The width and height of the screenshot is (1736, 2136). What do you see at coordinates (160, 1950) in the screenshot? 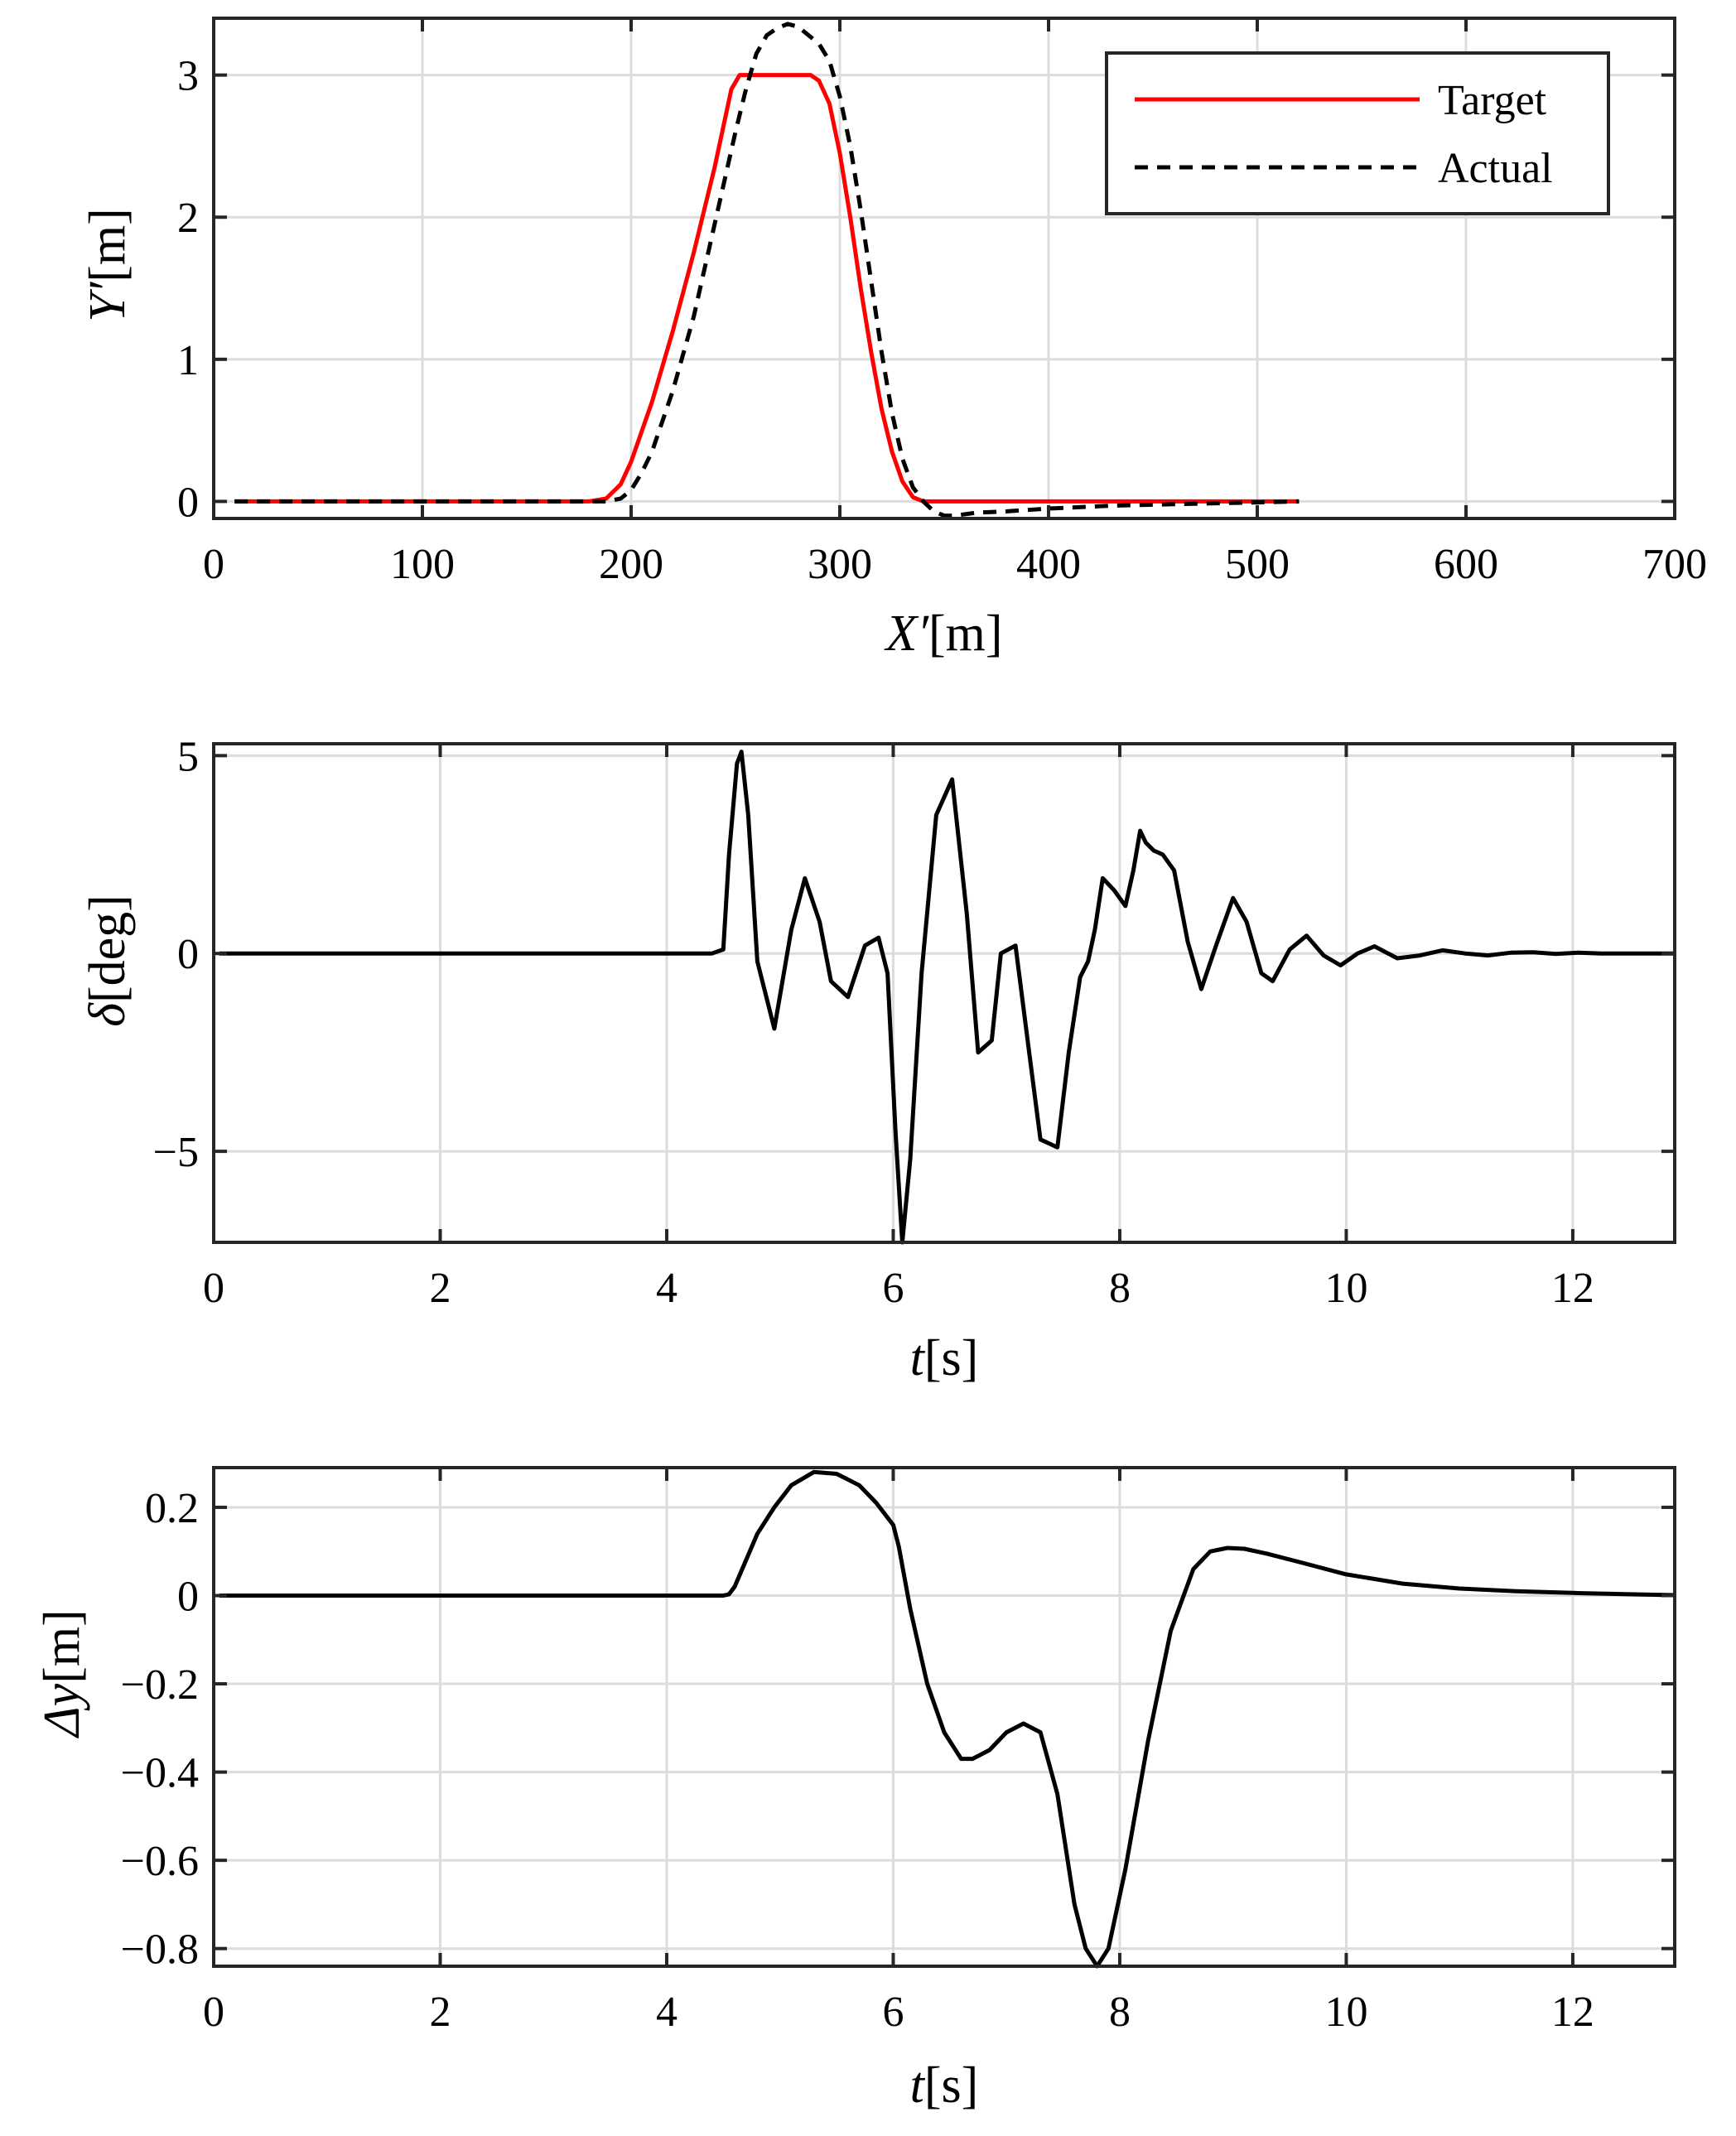
I see `y-tick-label: −0.8` at bounding box center [160, 1950].